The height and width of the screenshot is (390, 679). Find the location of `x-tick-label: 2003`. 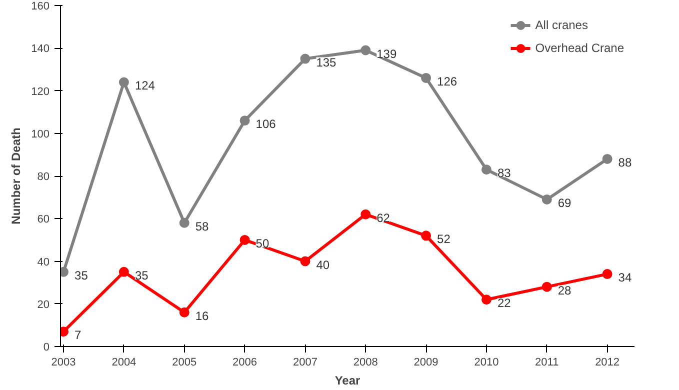

x-tick-label: 2003 is located at coordinates (63, 362).